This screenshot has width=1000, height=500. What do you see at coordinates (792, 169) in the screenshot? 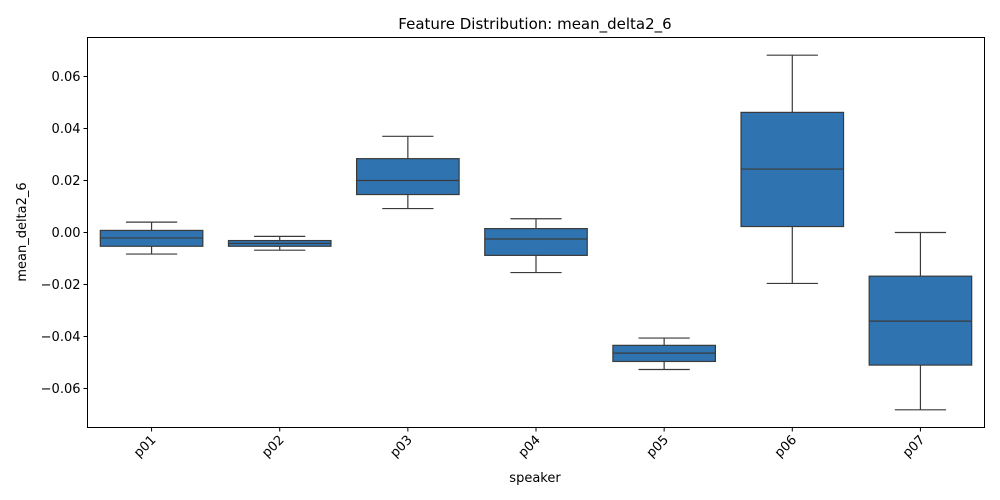
I see `box-group-p06` at bounding box center [792, 169].